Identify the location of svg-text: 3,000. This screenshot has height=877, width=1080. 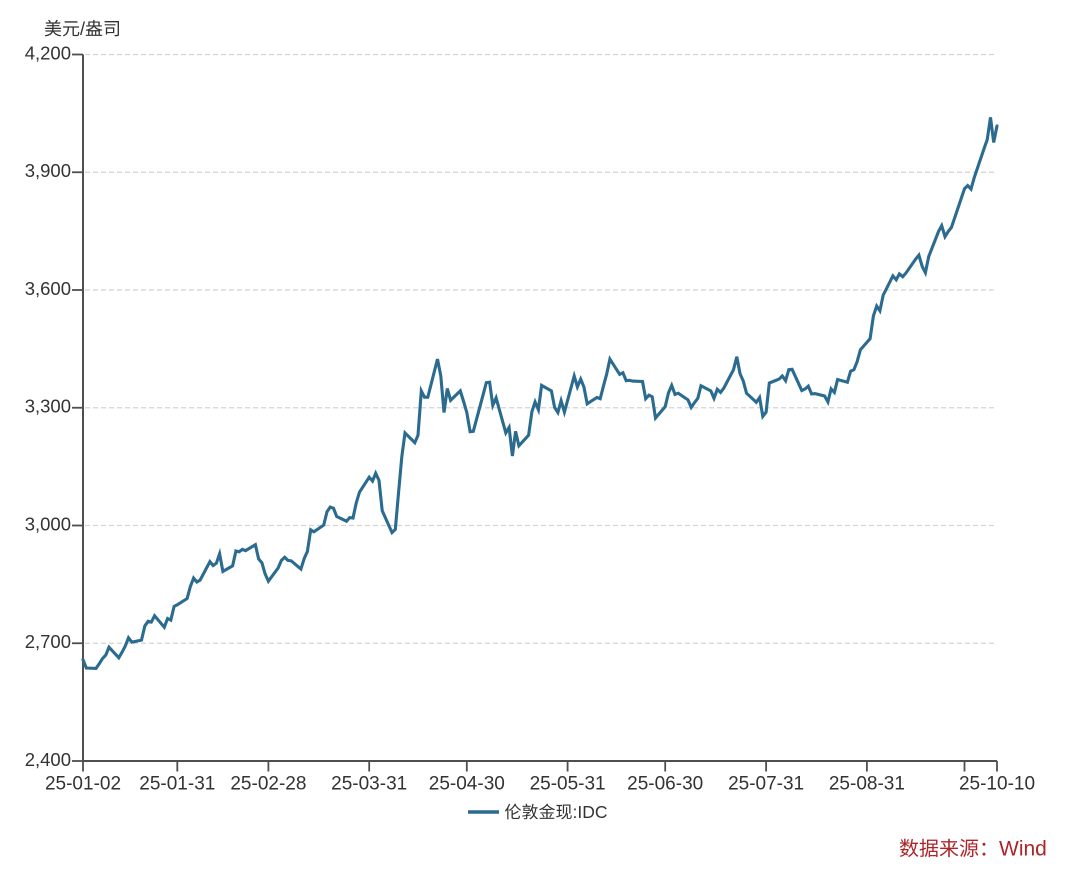
(48, 523).